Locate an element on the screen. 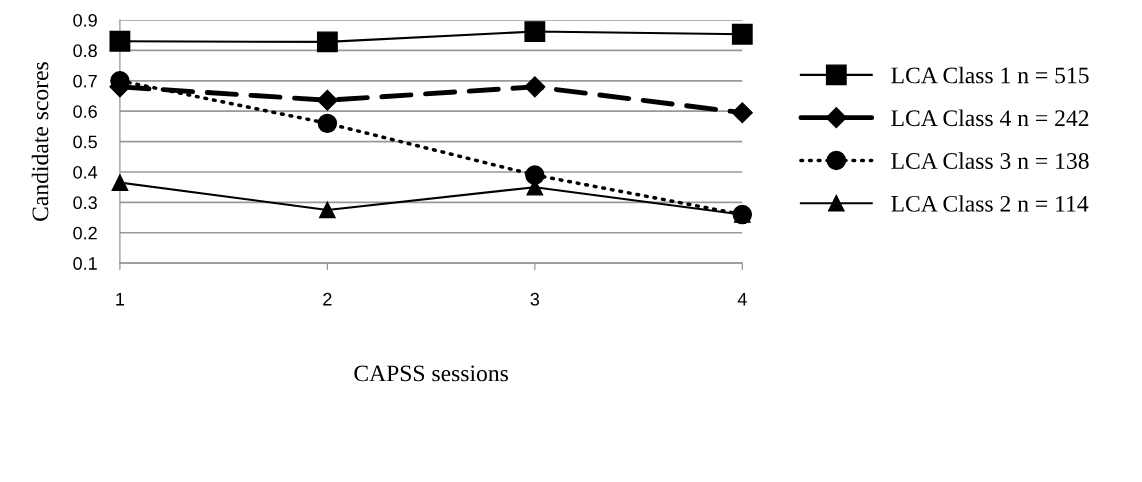  x-tick-label: 3 is located at coordinates (535, 299).